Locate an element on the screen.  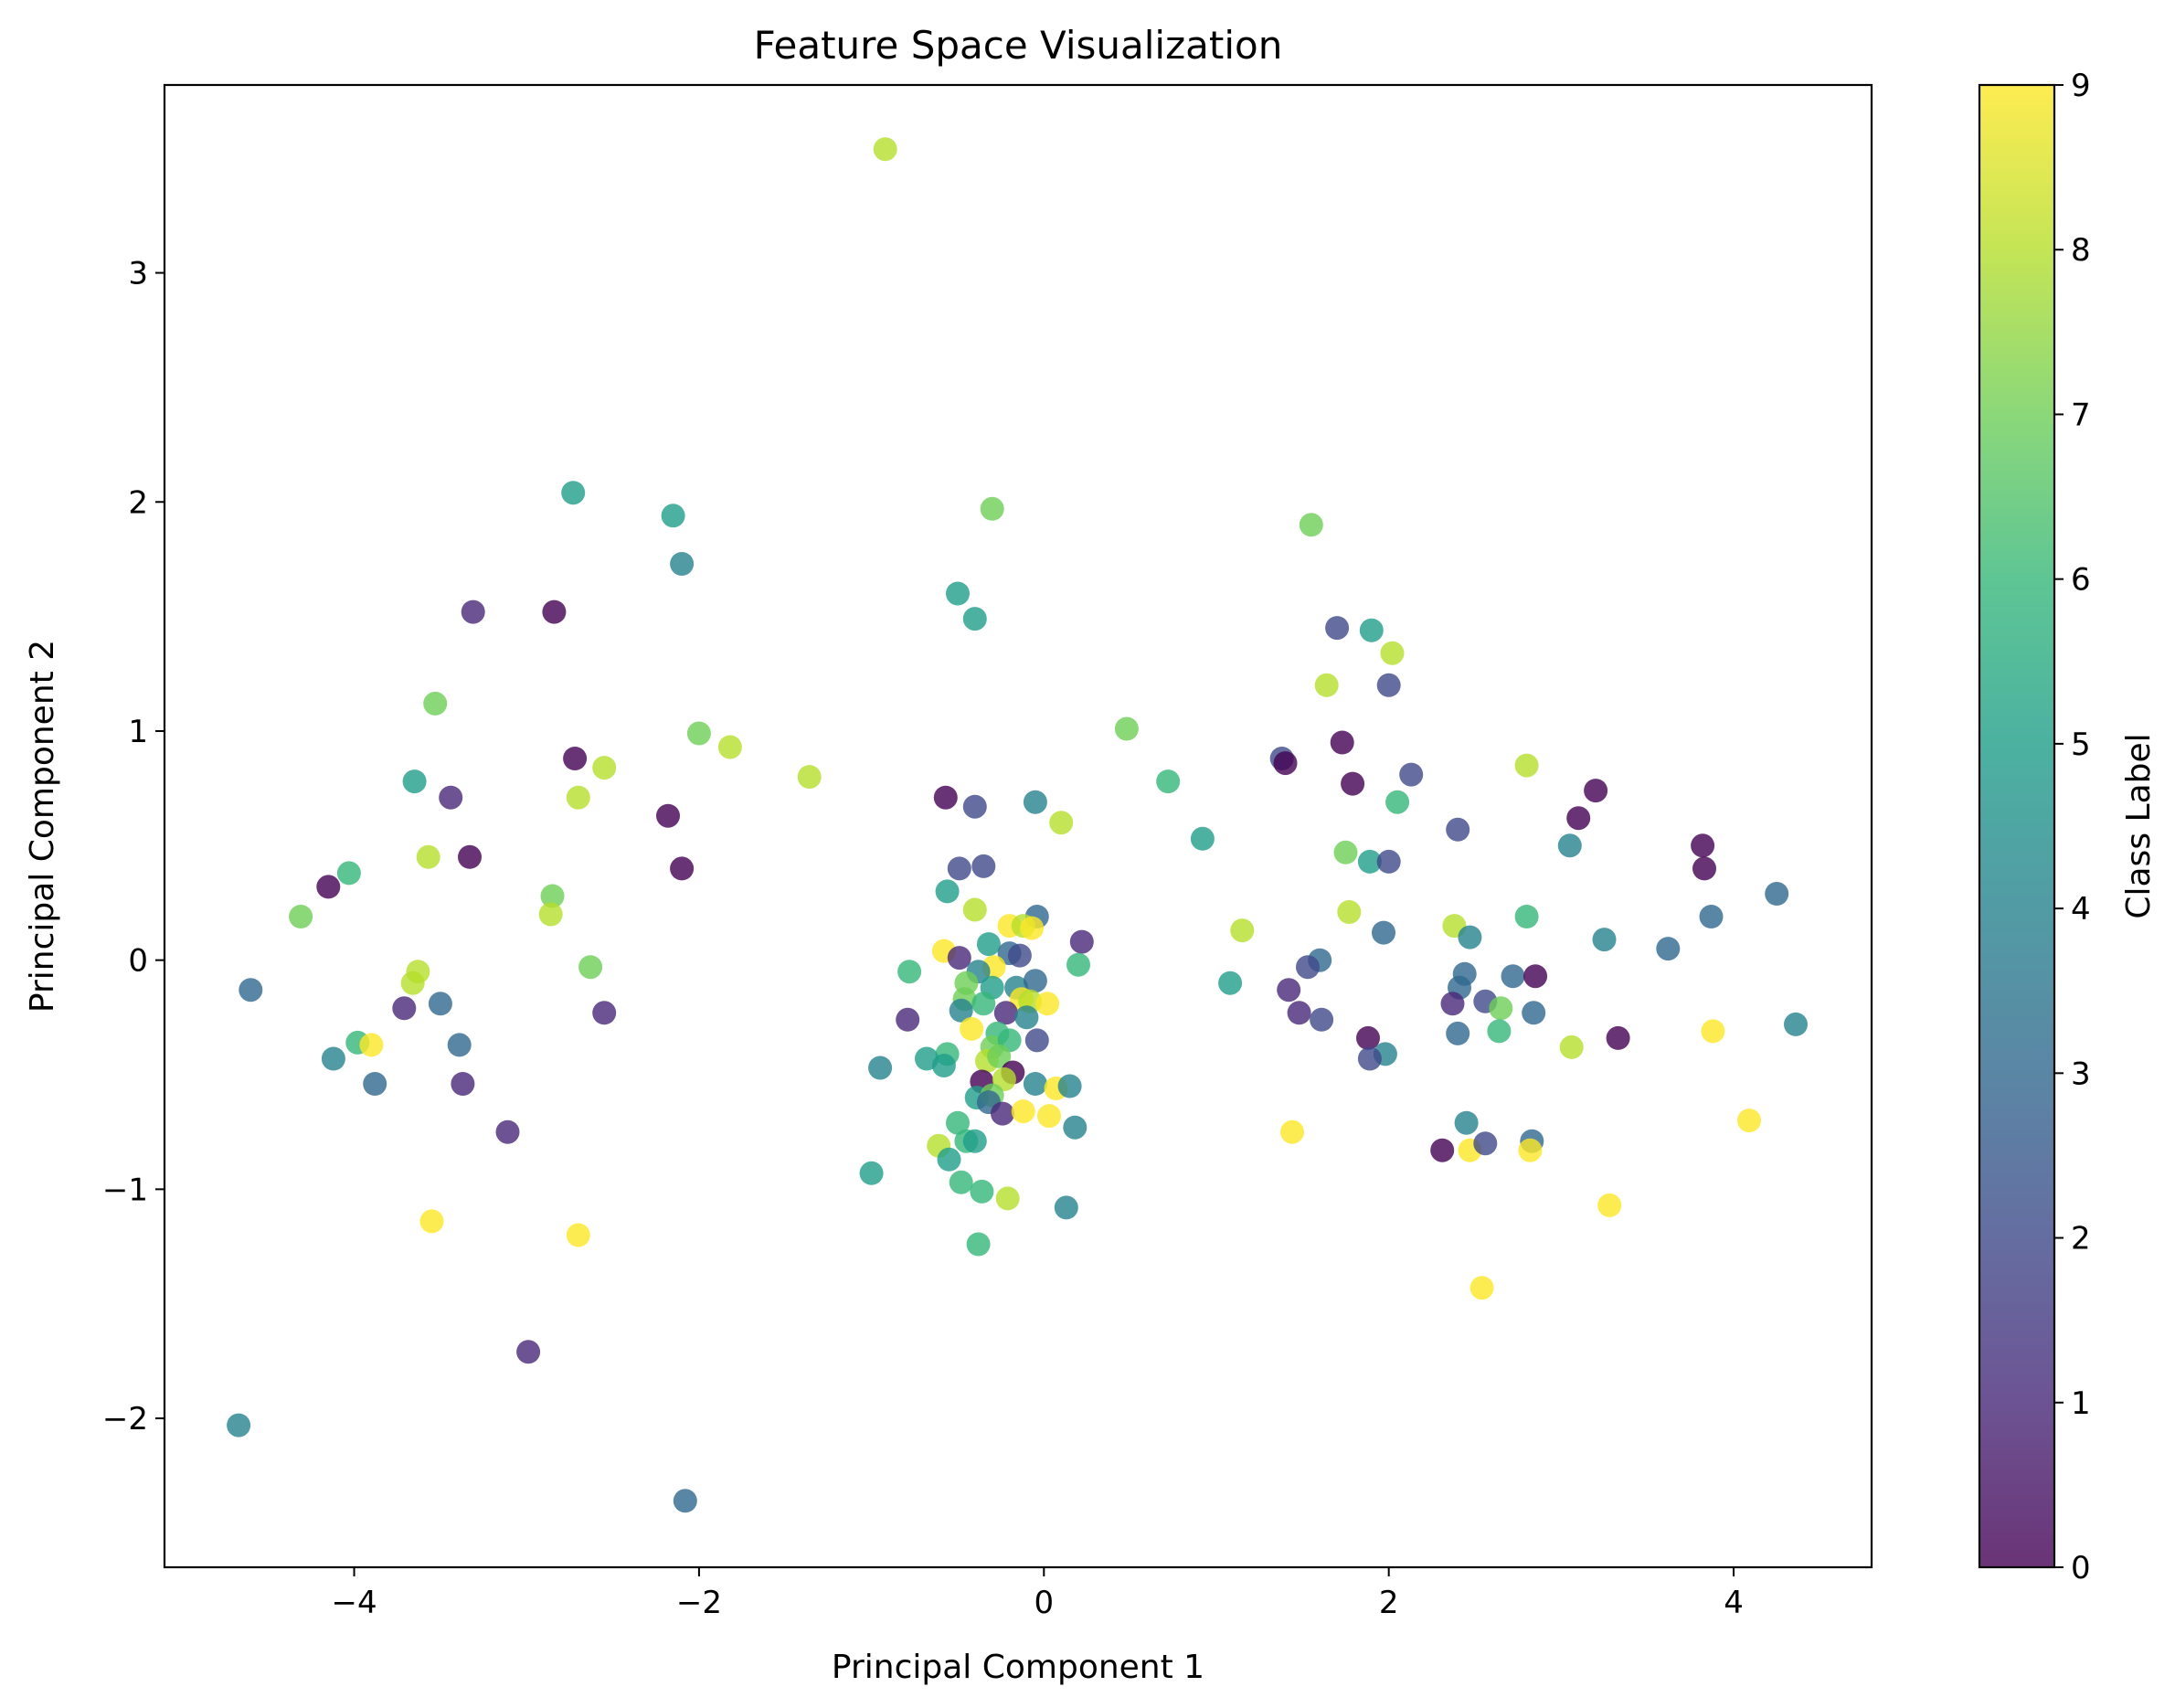
x-tick-label: 2 is located at coordinates (1389, 1603).